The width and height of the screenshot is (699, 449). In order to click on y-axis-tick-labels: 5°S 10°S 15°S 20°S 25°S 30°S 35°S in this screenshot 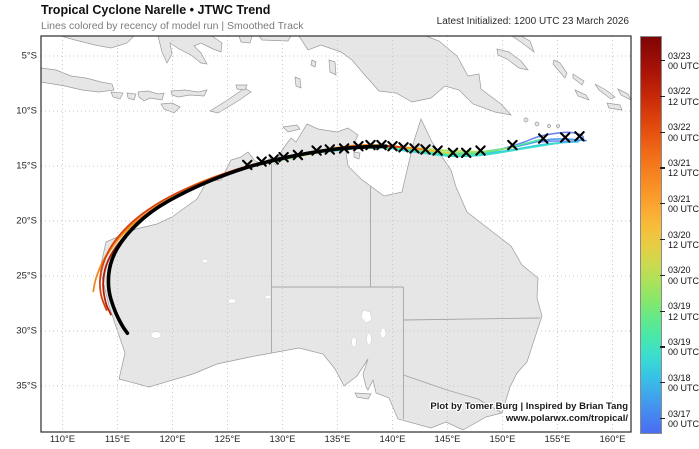, I will do `click(18, 224)`.